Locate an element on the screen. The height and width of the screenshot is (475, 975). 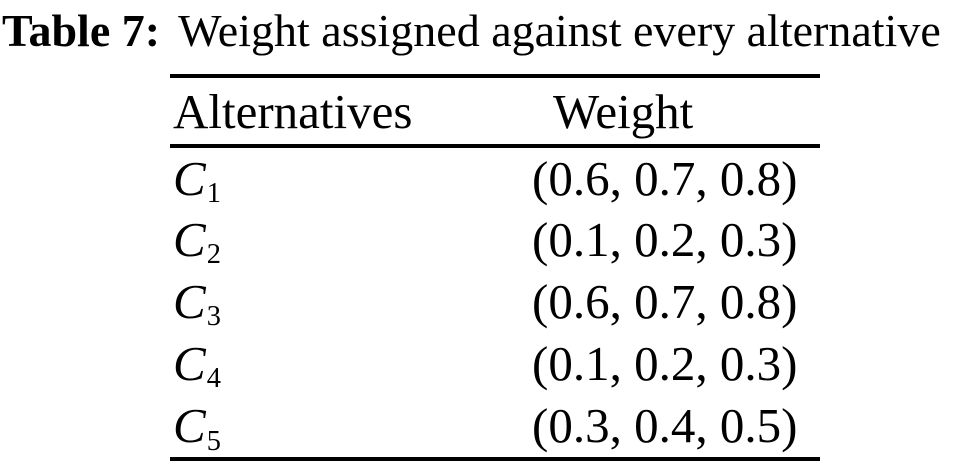
alternative-subscript: 4 is located at coordinates (213, 379).